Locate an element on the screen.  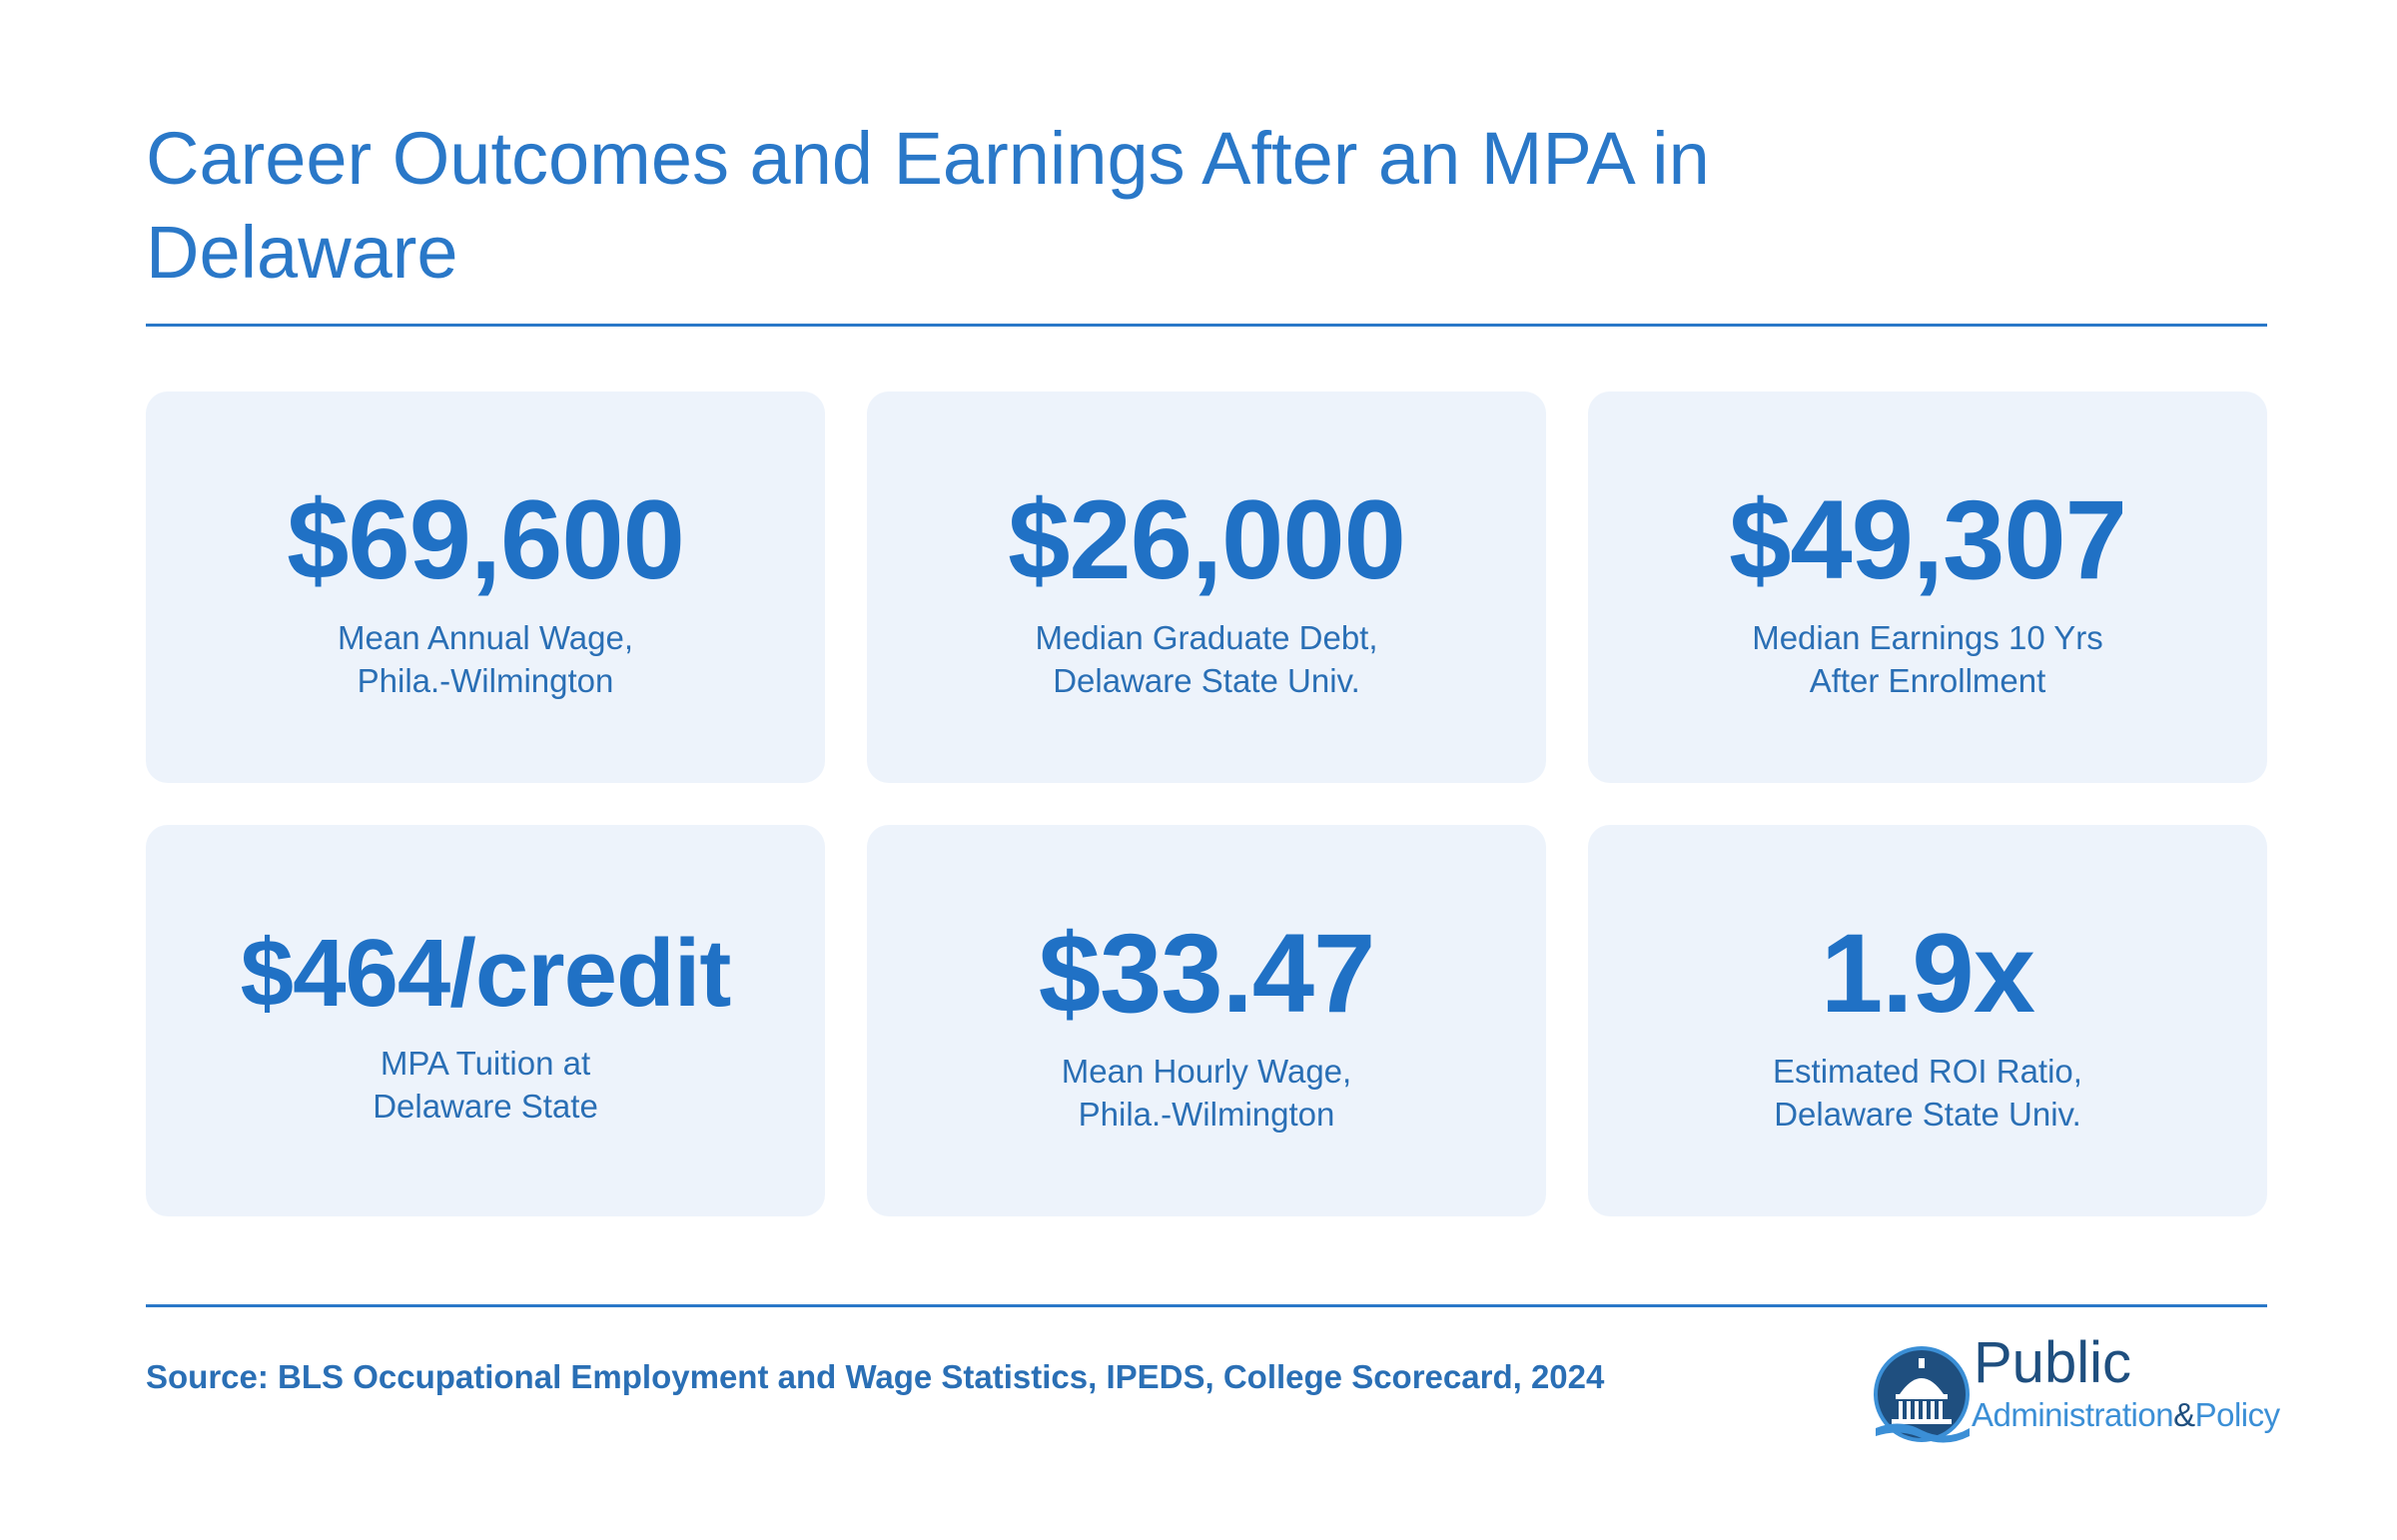
logo-text-admin-policy: Administration&Policy is located at coordinates (2126, 1415).